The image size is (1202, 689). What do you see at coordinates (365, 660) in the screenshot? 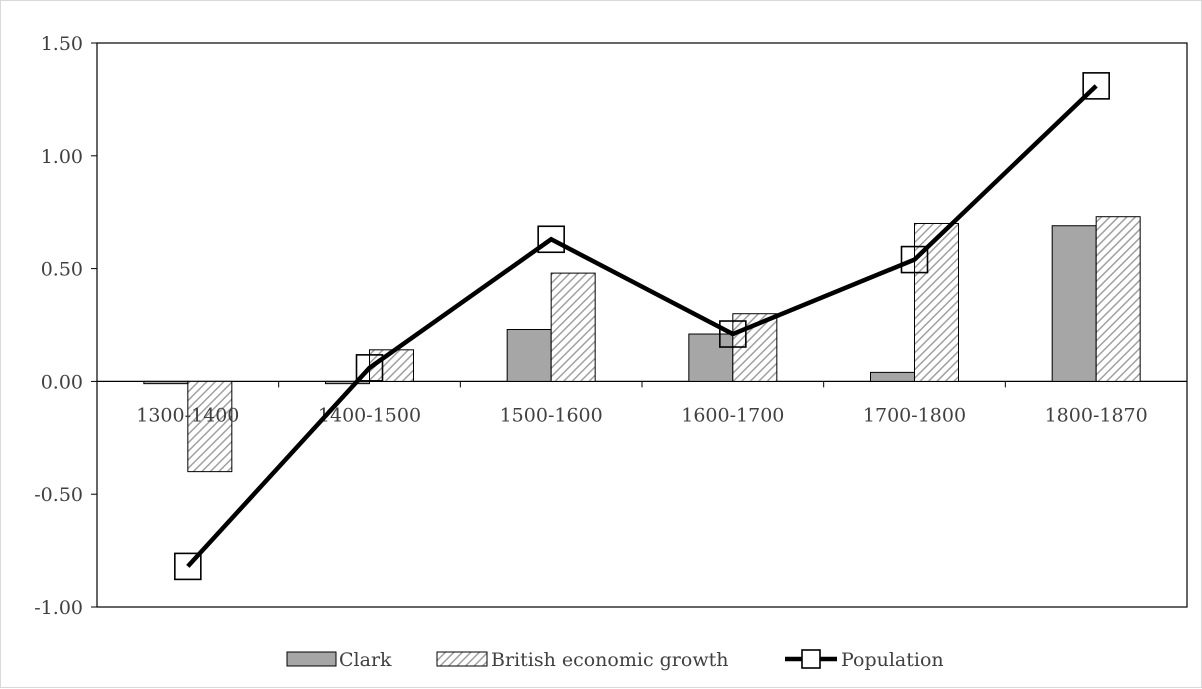
I see `legend-label-clark: Clark` at bounding box center [365, 660].